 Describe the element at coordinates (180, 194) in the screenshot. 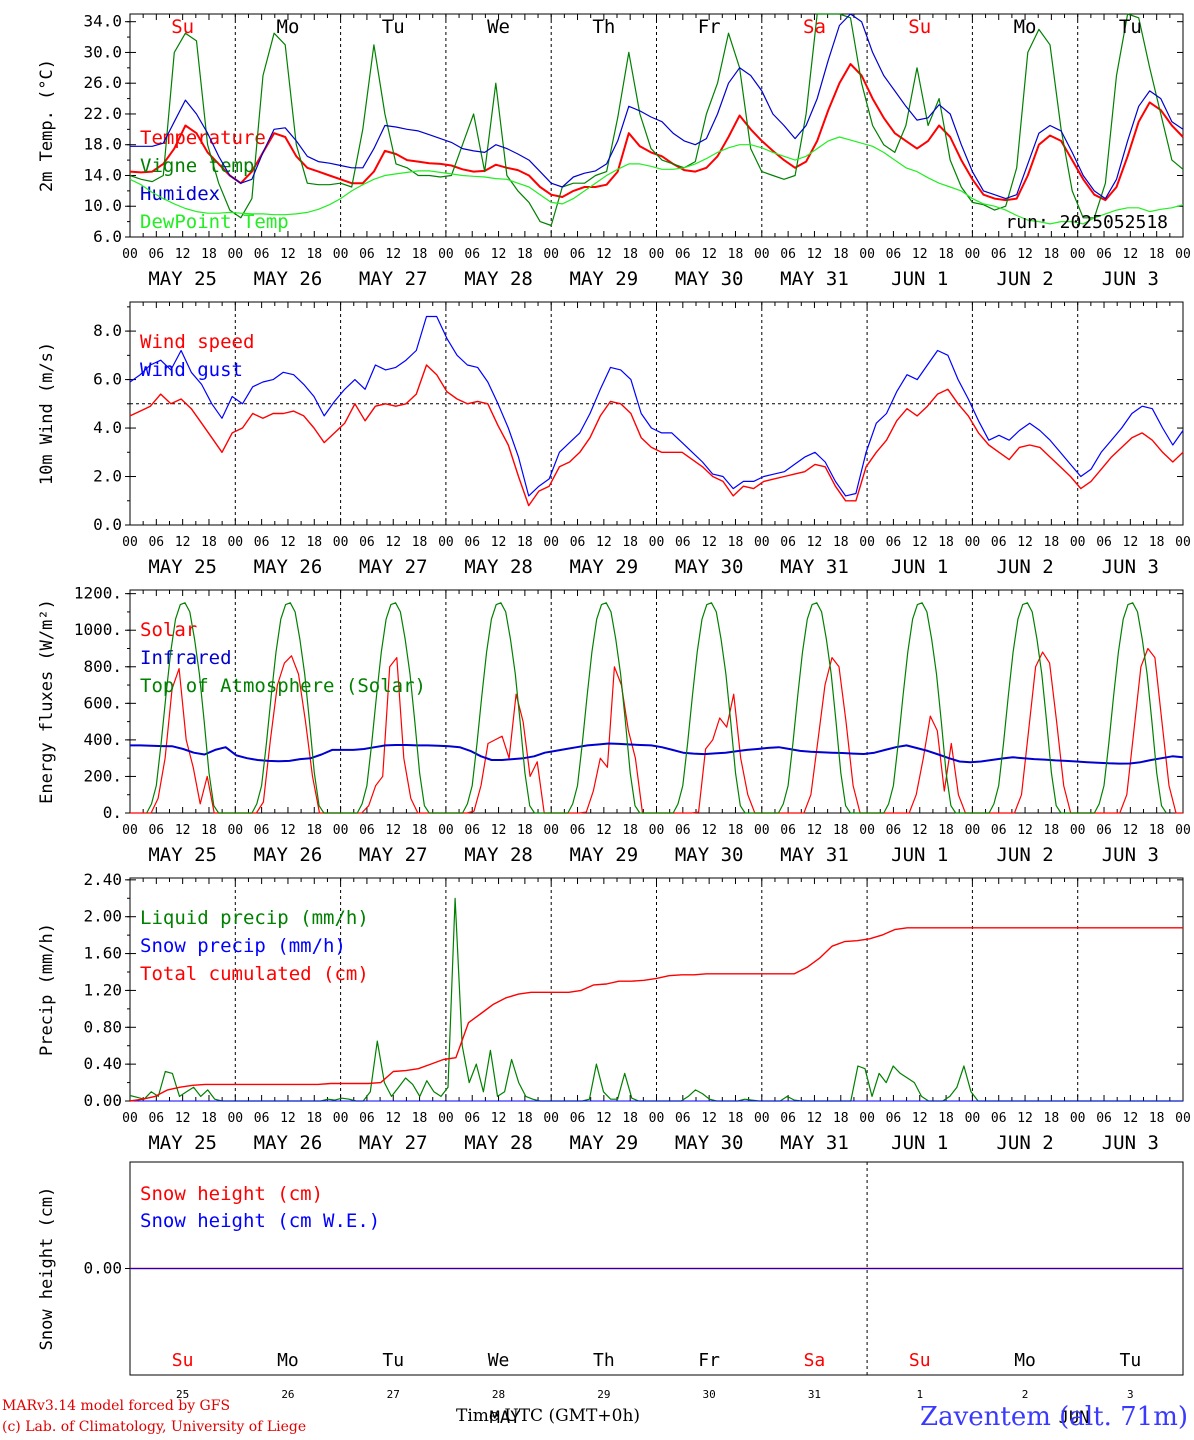

I see `legend-entry: Humidex` at that location.